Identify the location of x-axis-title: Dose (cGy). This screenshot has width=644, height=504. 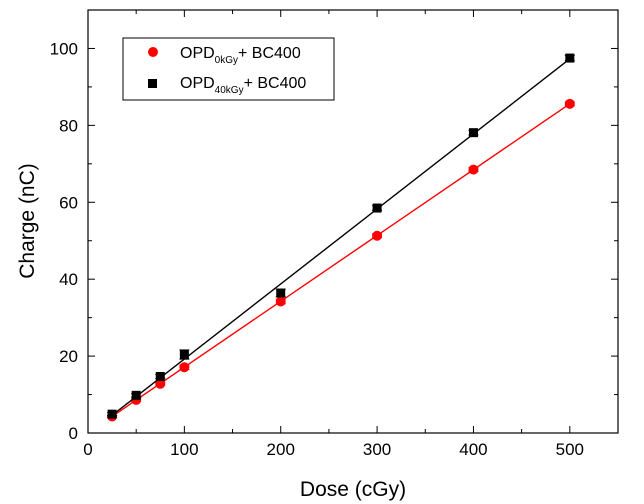
(353, 489).